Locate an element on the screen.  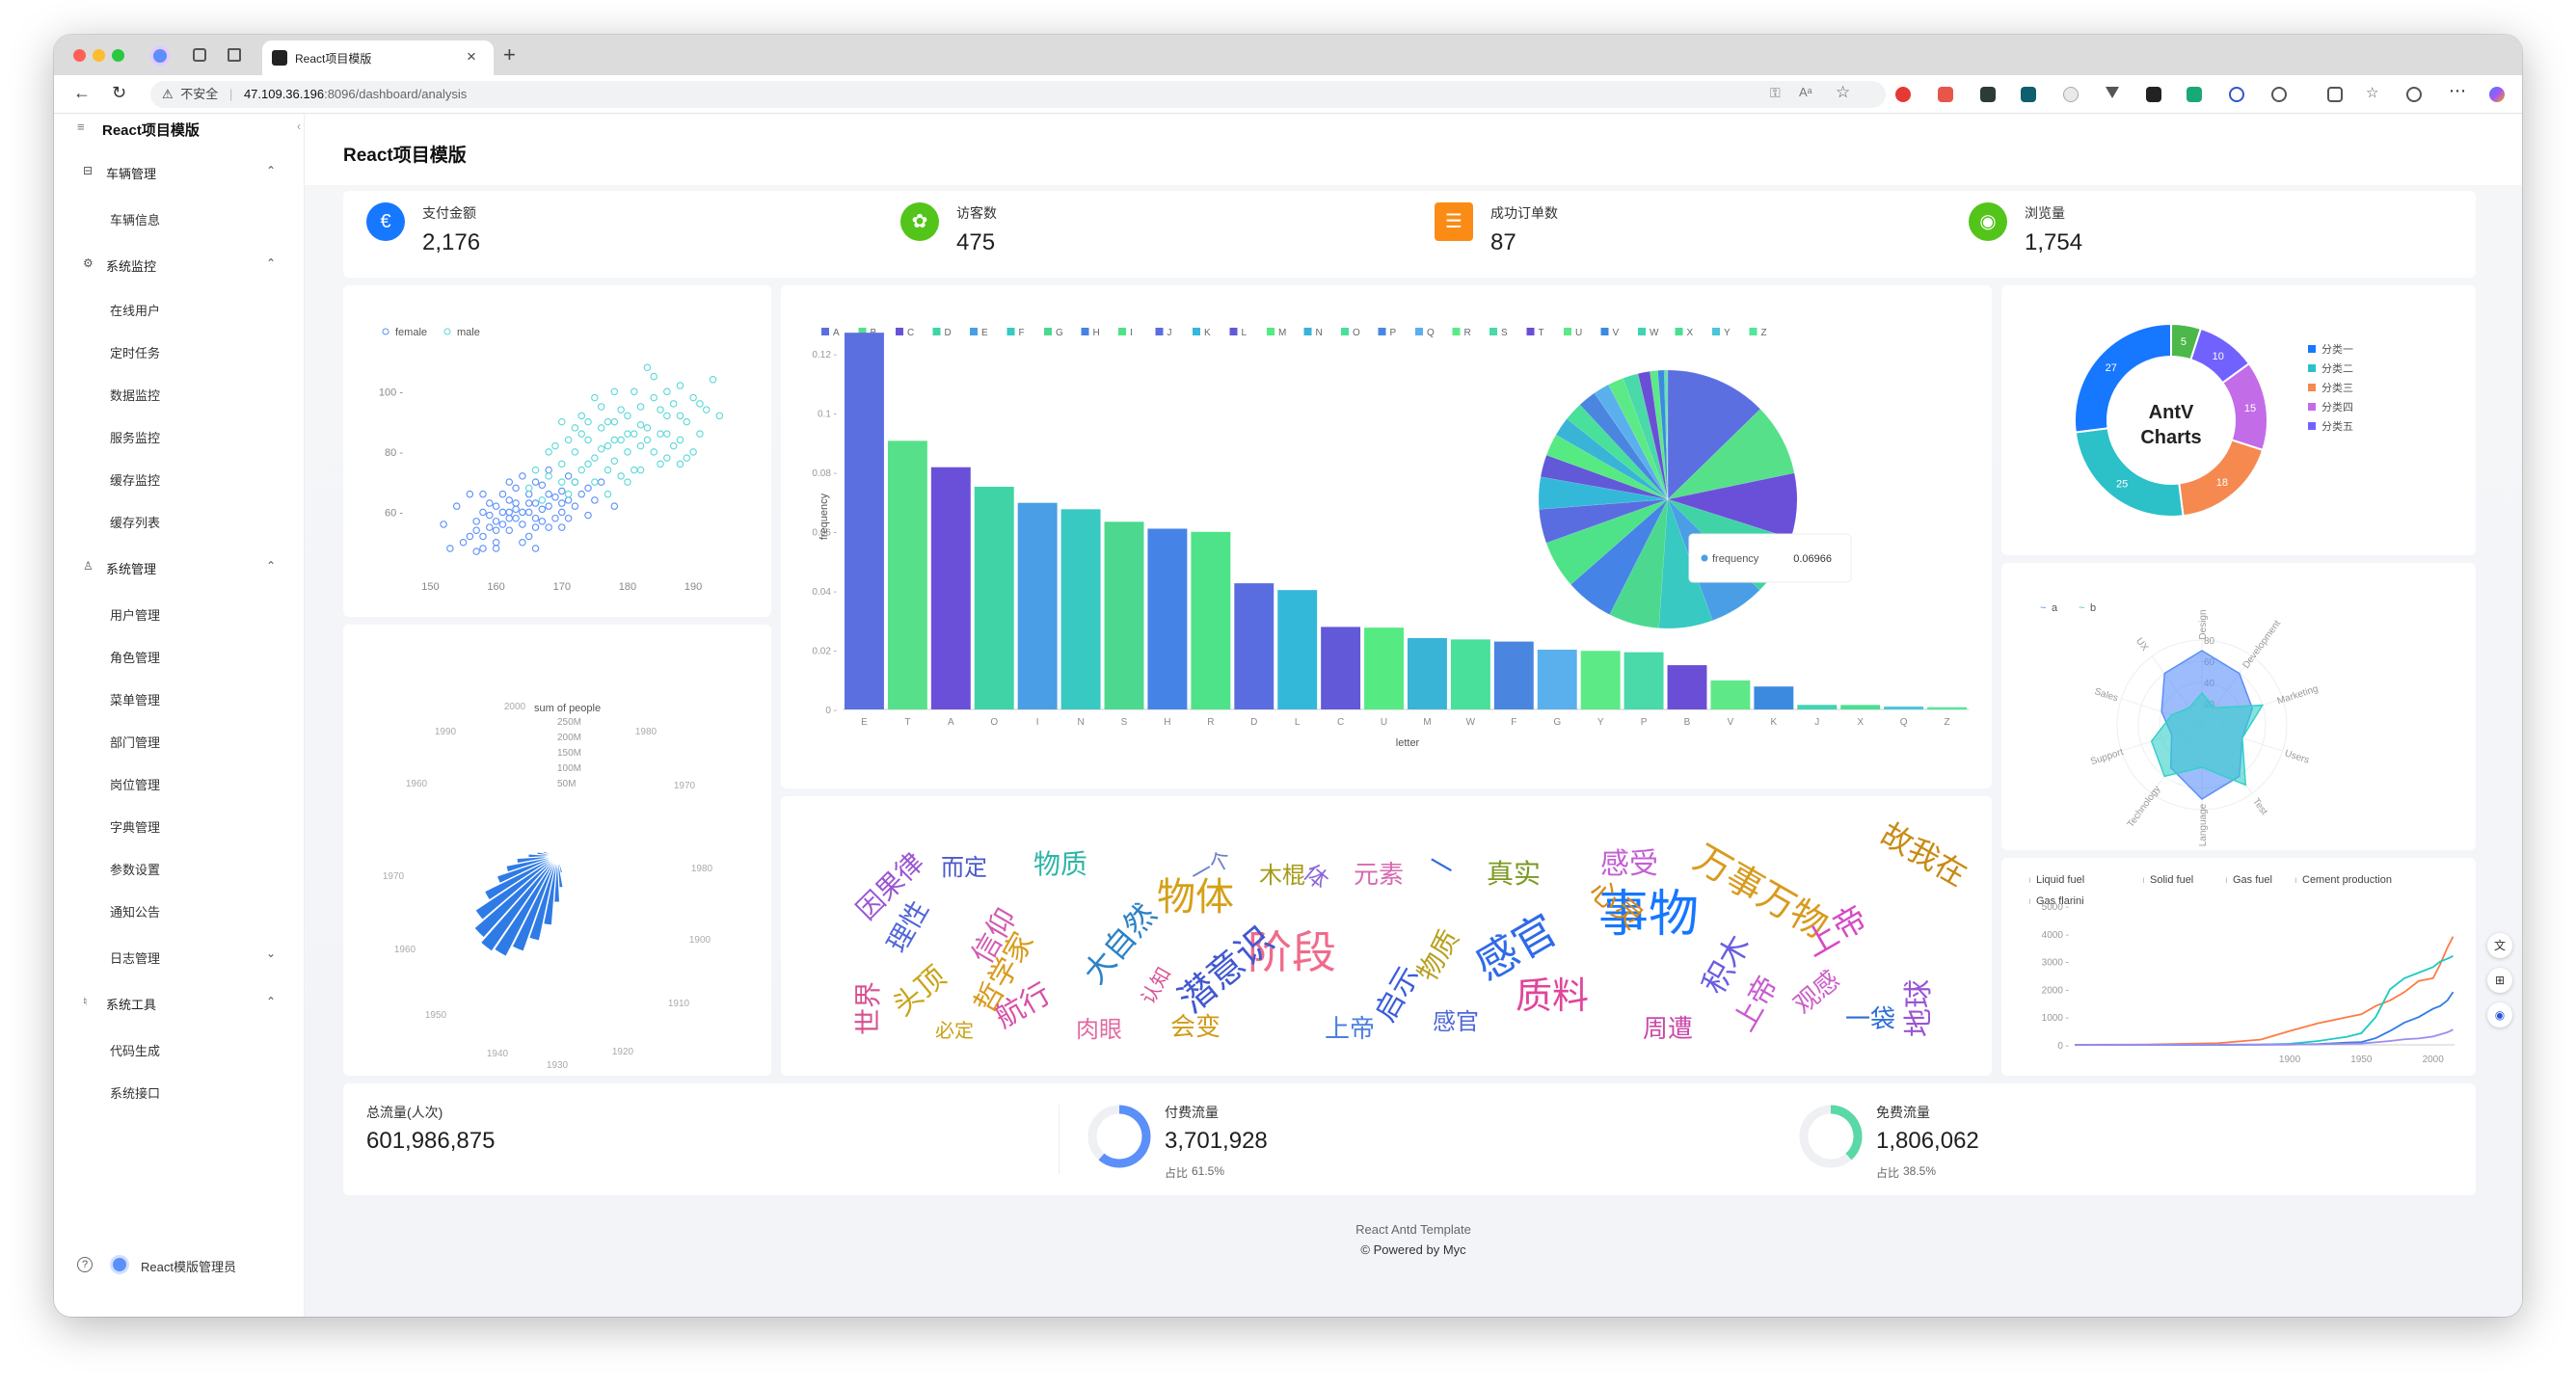
sidebar-item-dict-management: 字典管理 is located at coordinates (136, 827).